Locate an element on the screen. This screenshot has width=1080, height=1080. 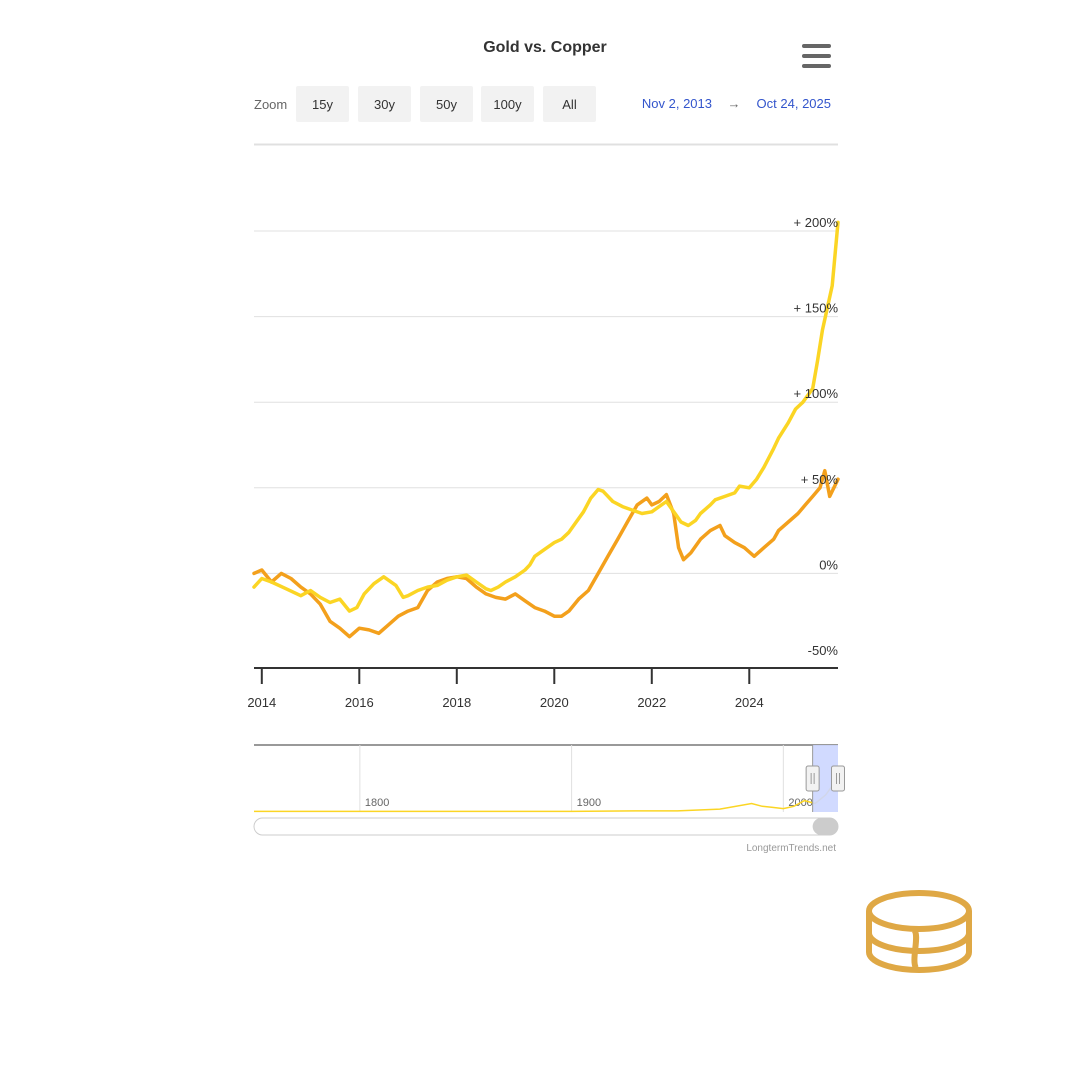
range-from-date: Nov 2, 2013 is located at coordinates (677, 103).